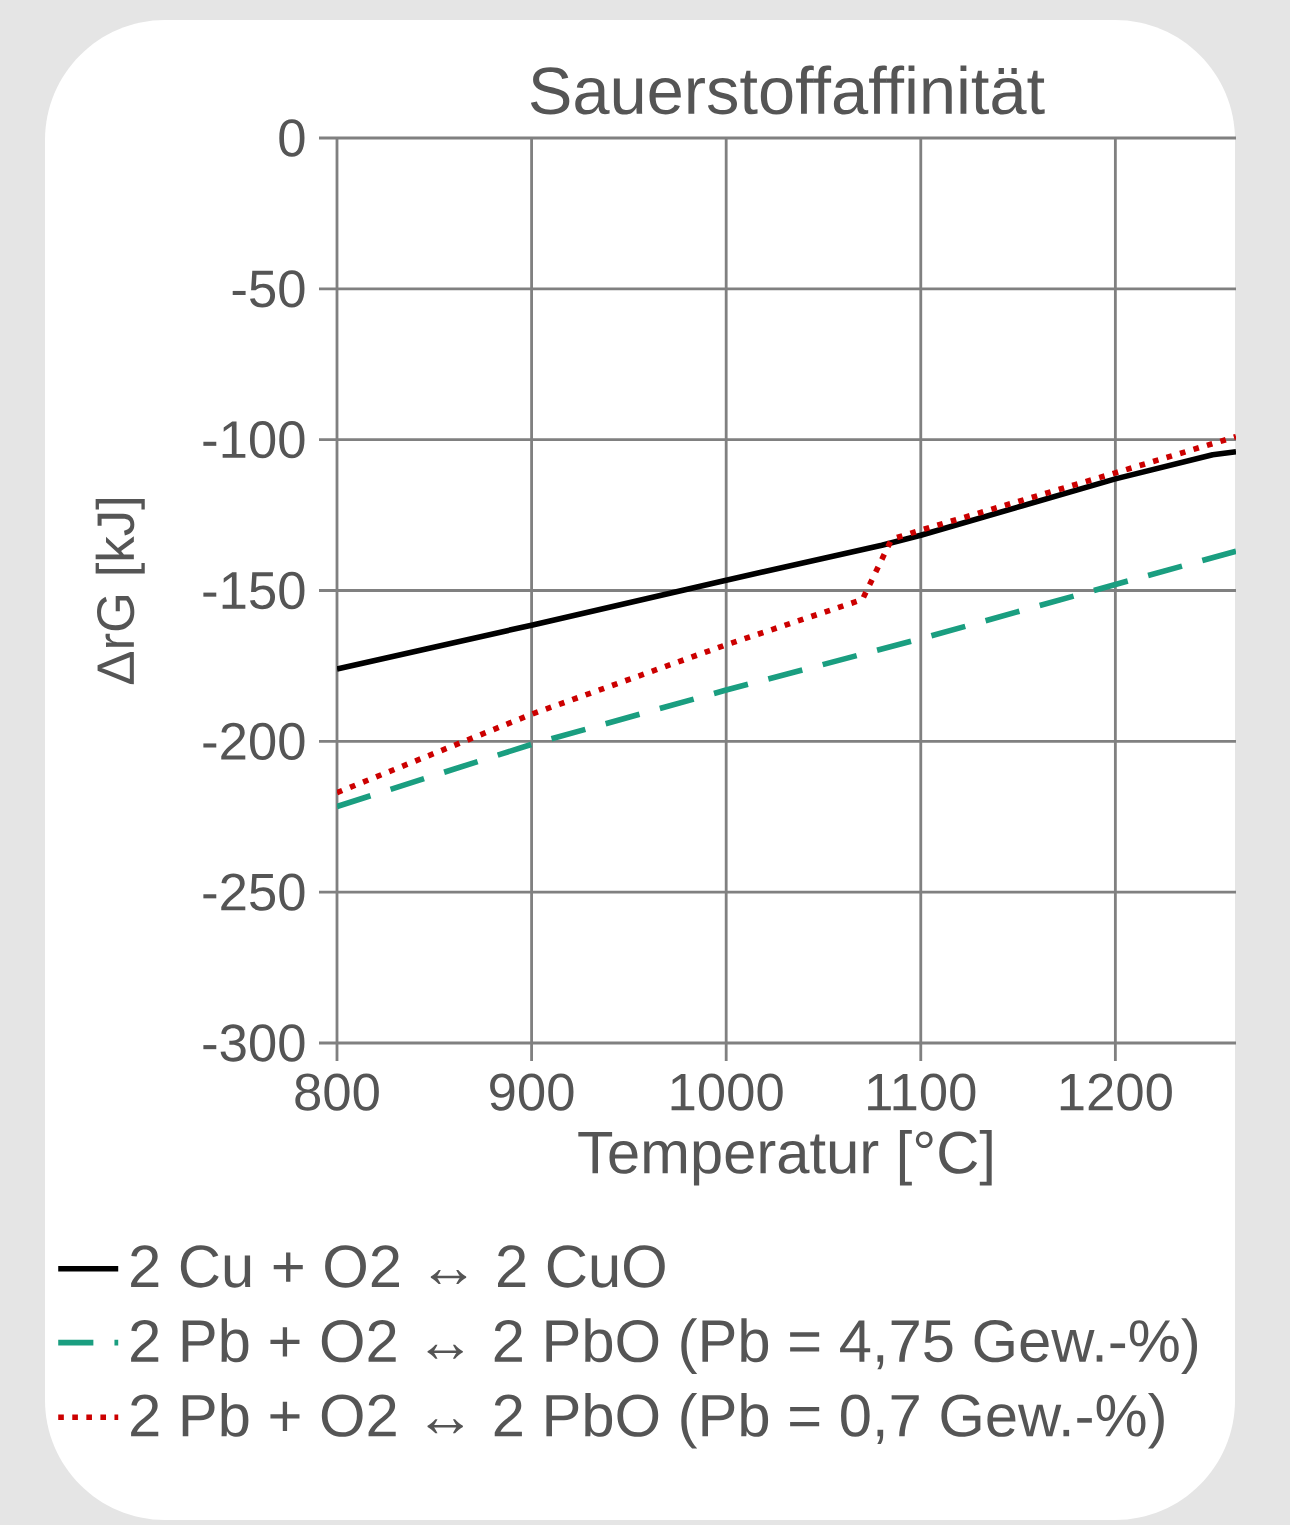 Image resolution: width=1290 pixels, height=1525 pixels. I want to click on x-axis-title: Temperatur [°C], so click(785, 1157).